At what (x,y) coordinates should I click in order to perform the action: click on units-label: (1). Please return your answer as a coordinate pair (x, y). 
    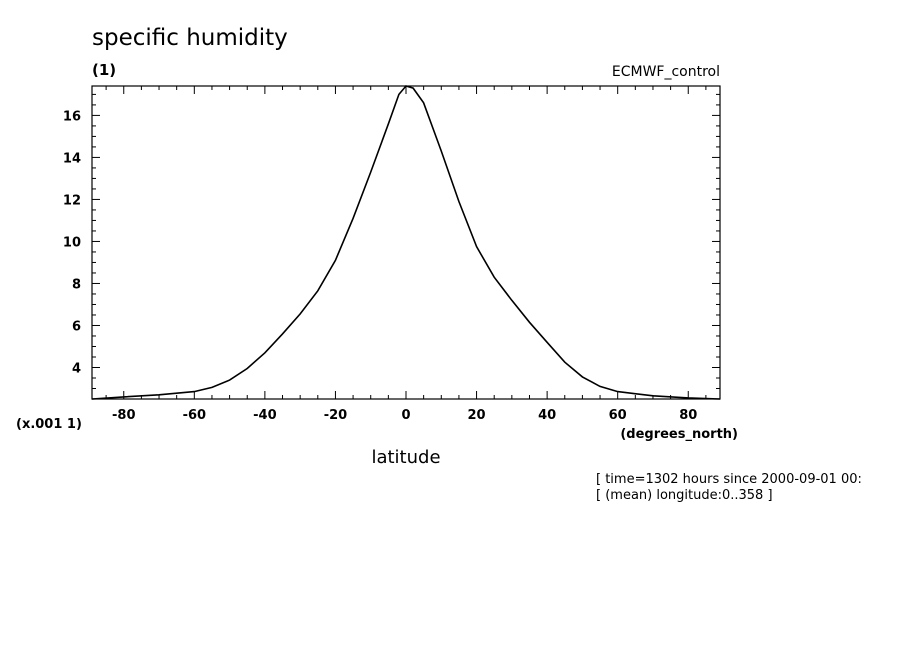
    Looking at the image, I should click on (104, 70).